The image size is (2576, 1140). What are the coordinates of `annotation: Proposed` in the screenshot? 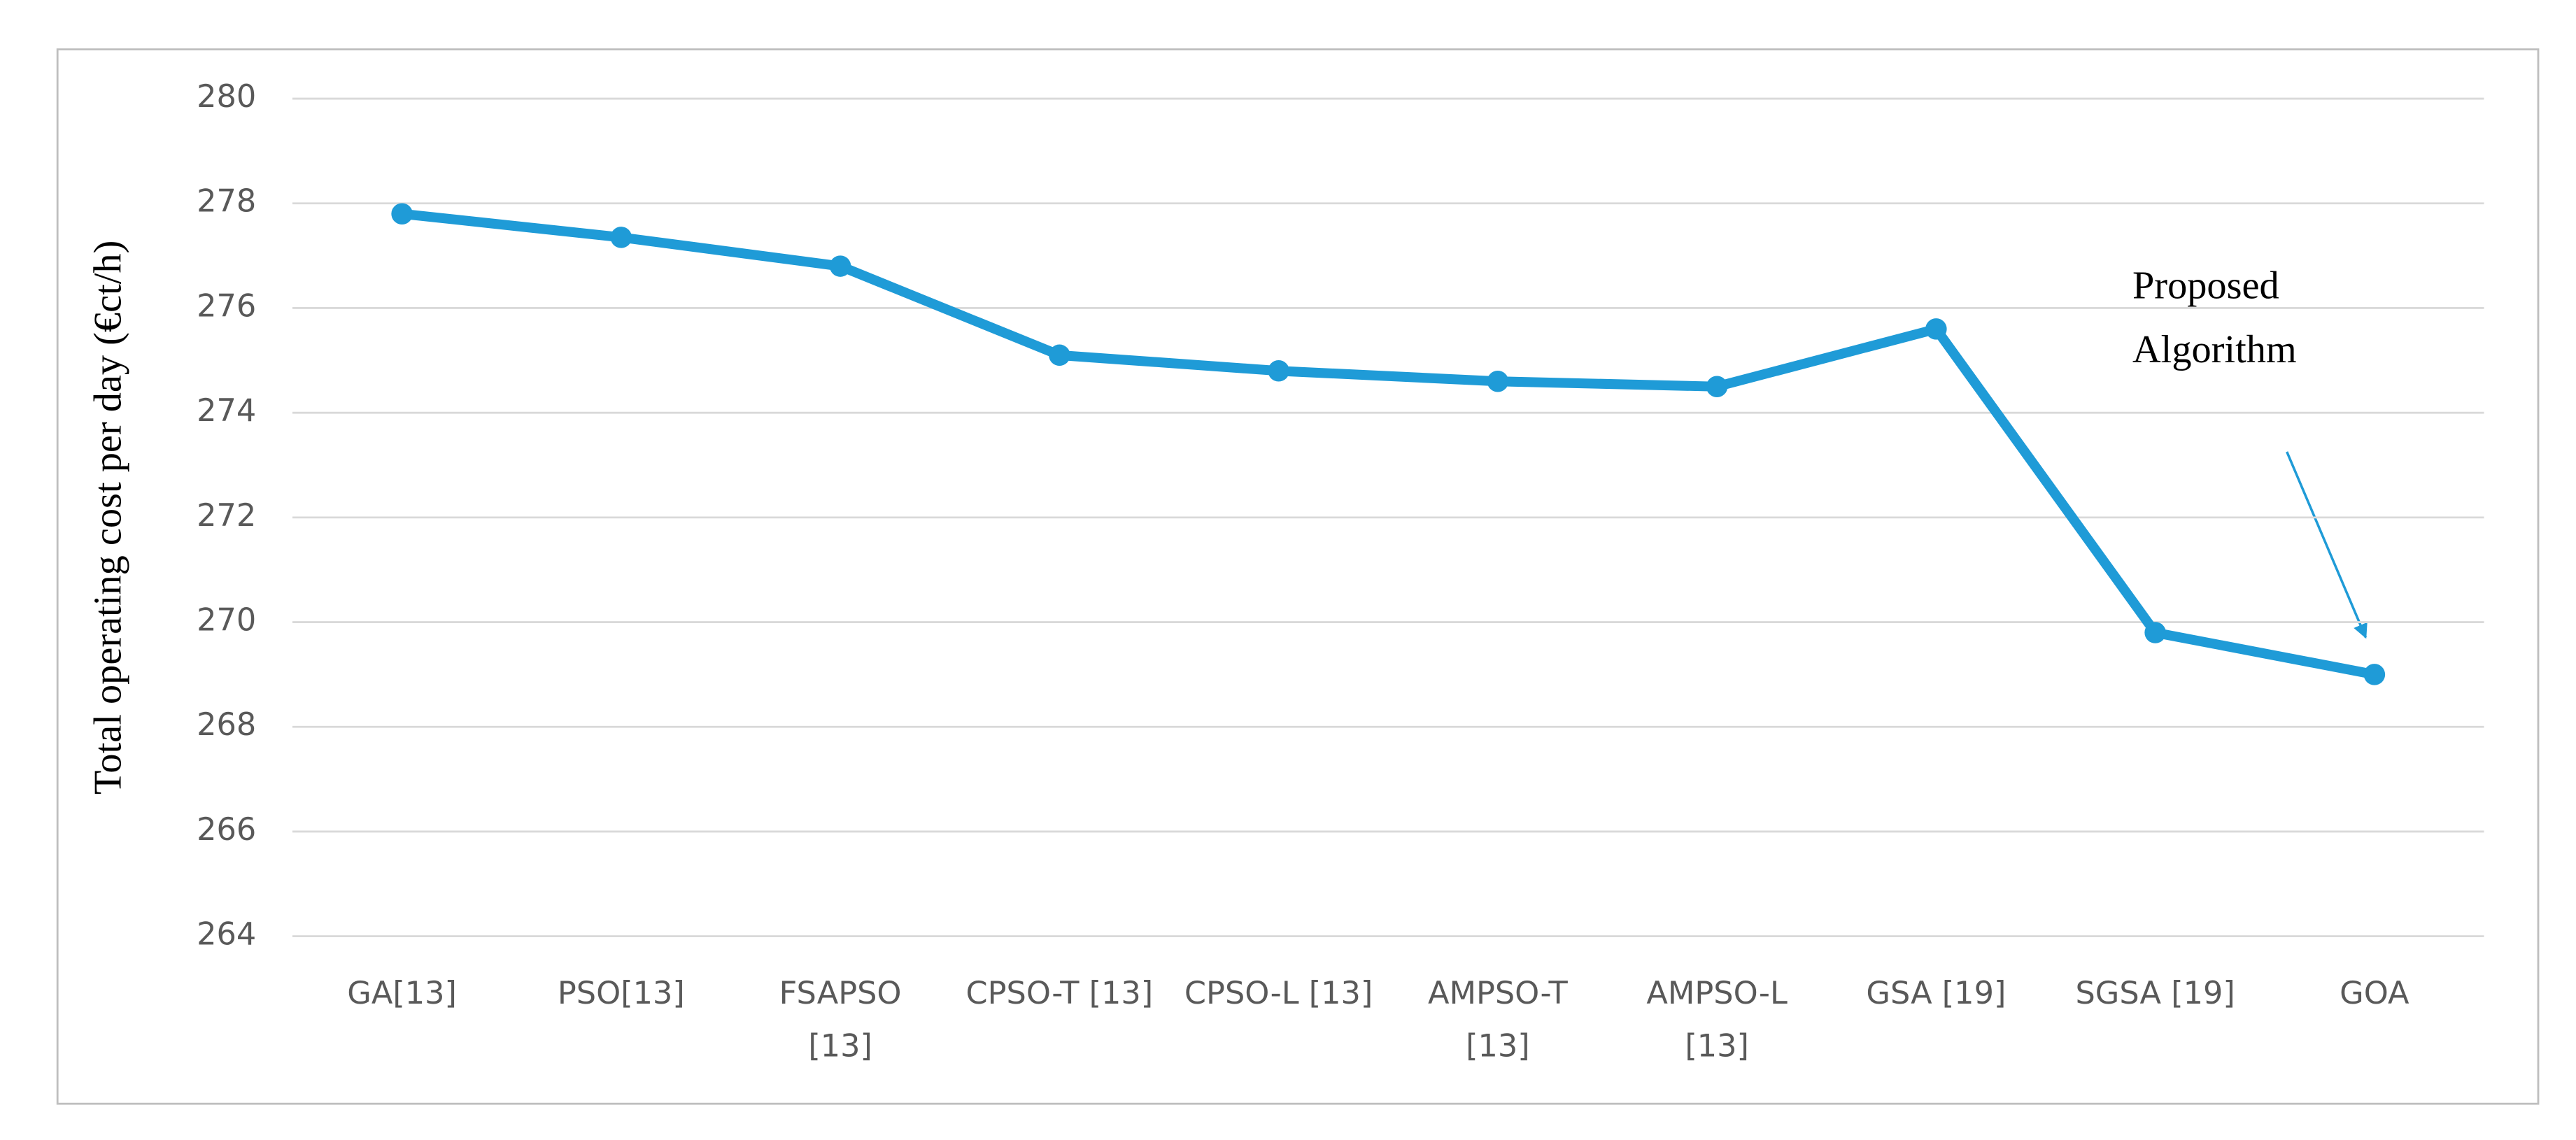 It's located at (2205, 285).